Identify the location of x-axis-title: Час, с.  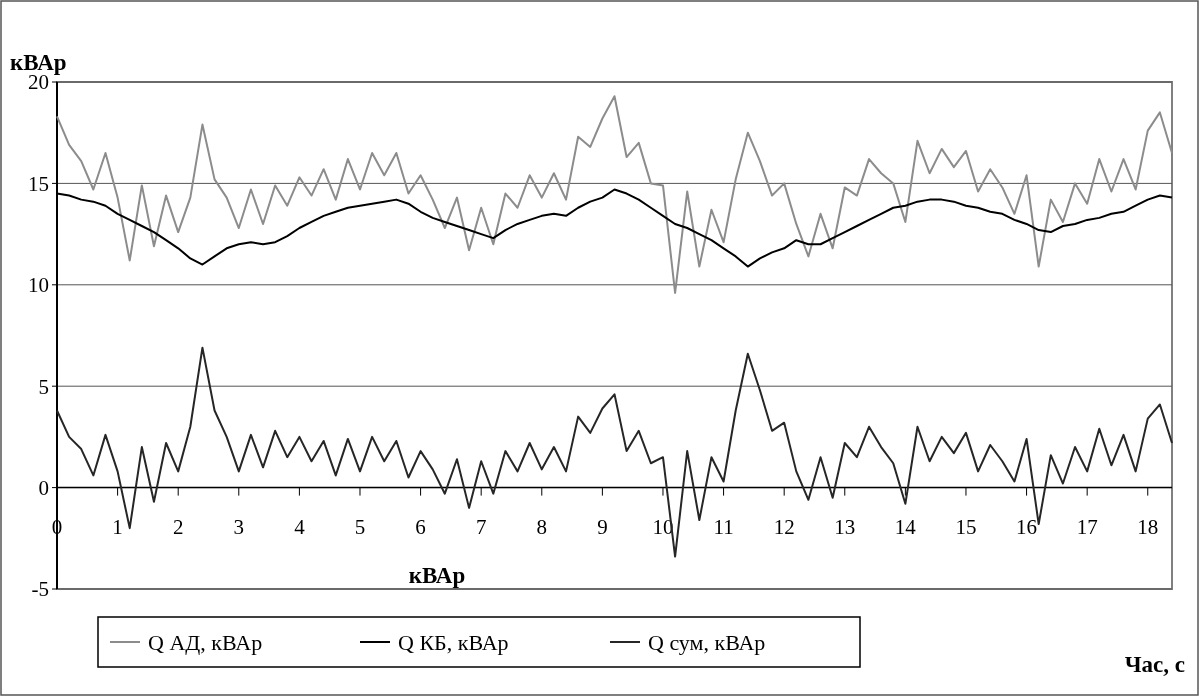
(1154, 664).